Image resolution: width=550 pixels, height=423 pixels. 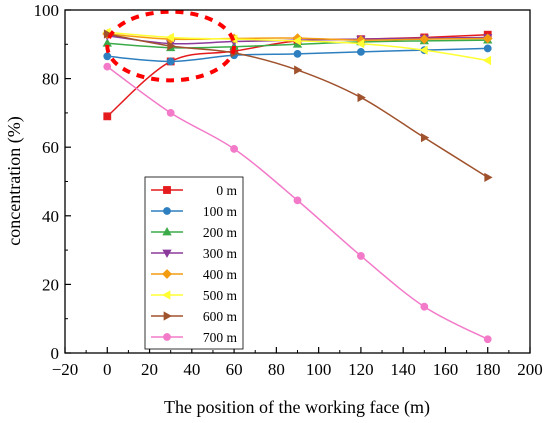 I want to click on series-500m, so click(x=297, y=46).